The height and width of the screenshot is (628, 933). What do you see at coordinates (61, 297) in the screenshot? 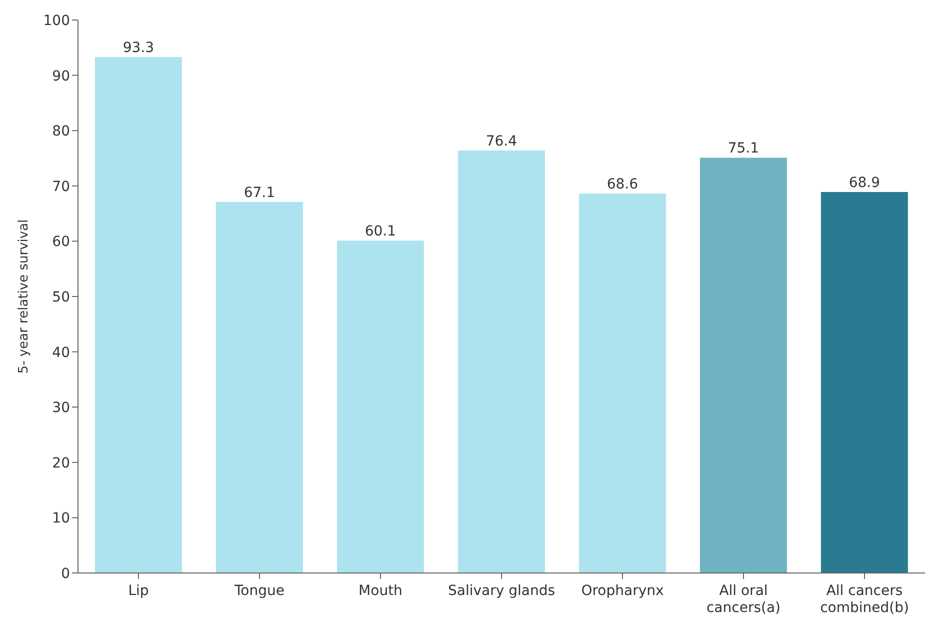
I see `y-tick-label: 50` at bounding box center [61, 297].